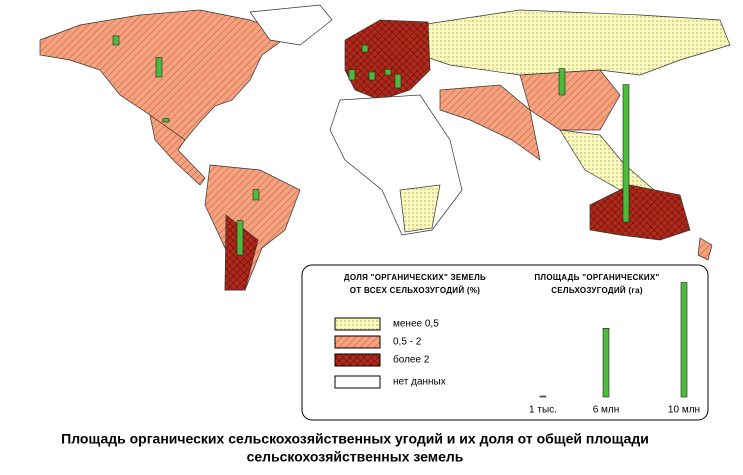 This screenshot has height=475, width=743. Describe the element at coordinates (575, 42) in the screenshot. I see `asia-north` at that location.